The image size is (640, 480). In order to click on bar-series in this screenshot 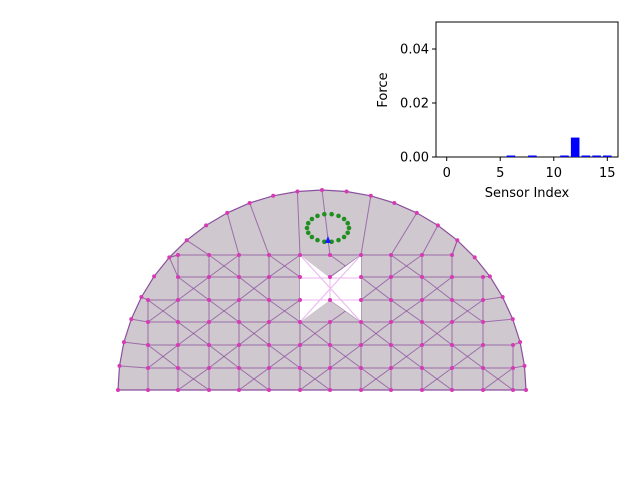, I will do `click(559, 147)`.